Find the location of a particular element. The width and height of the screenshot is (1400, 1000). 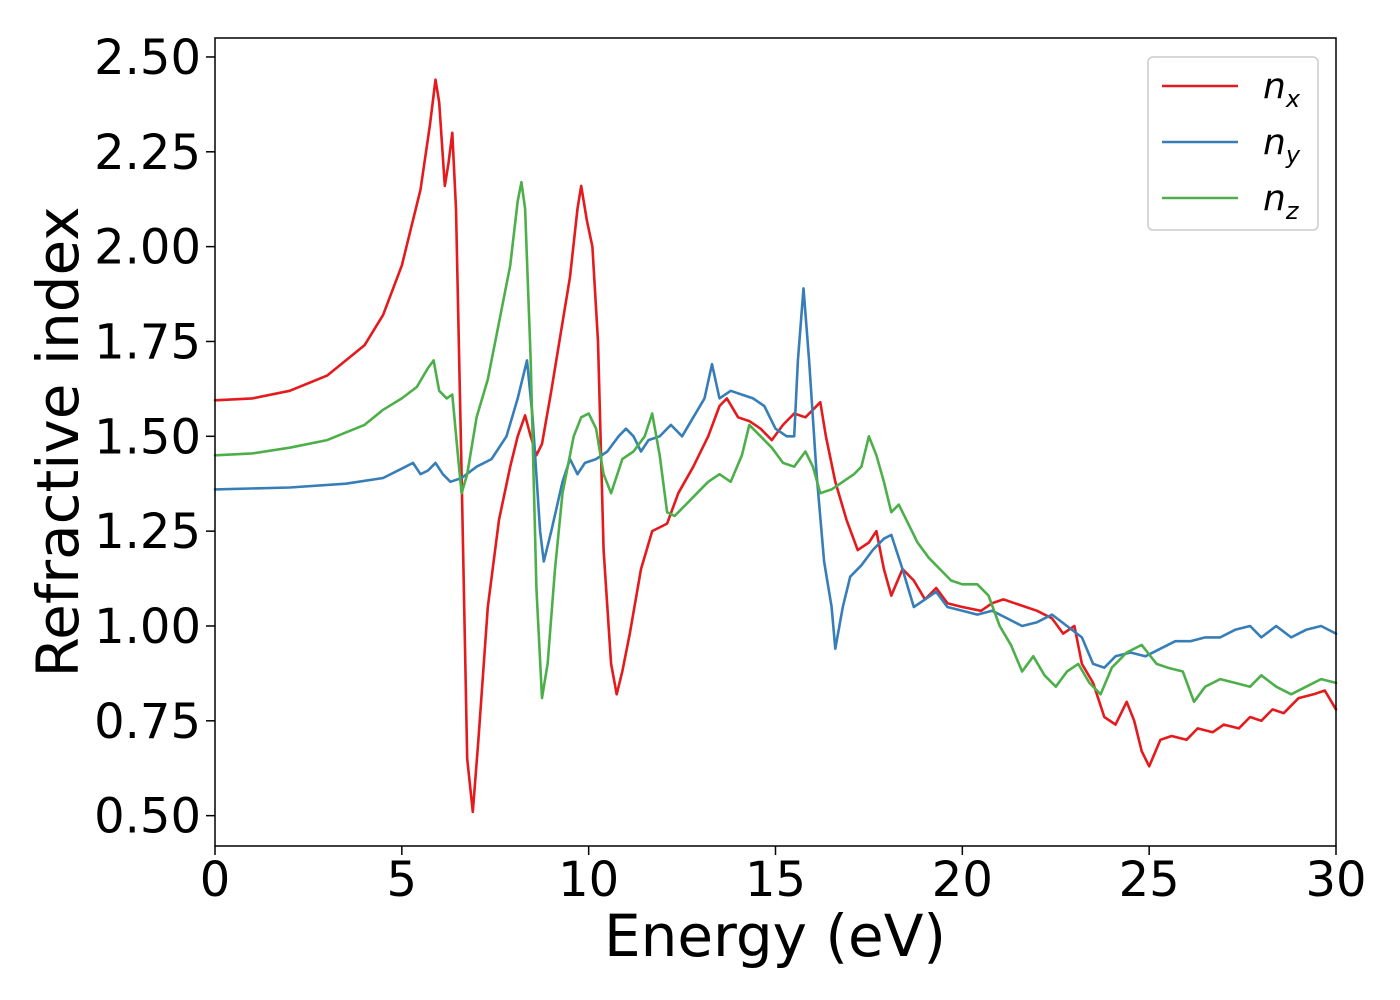

y-tick-label: 1.25 is located at coordinates (147, 532).